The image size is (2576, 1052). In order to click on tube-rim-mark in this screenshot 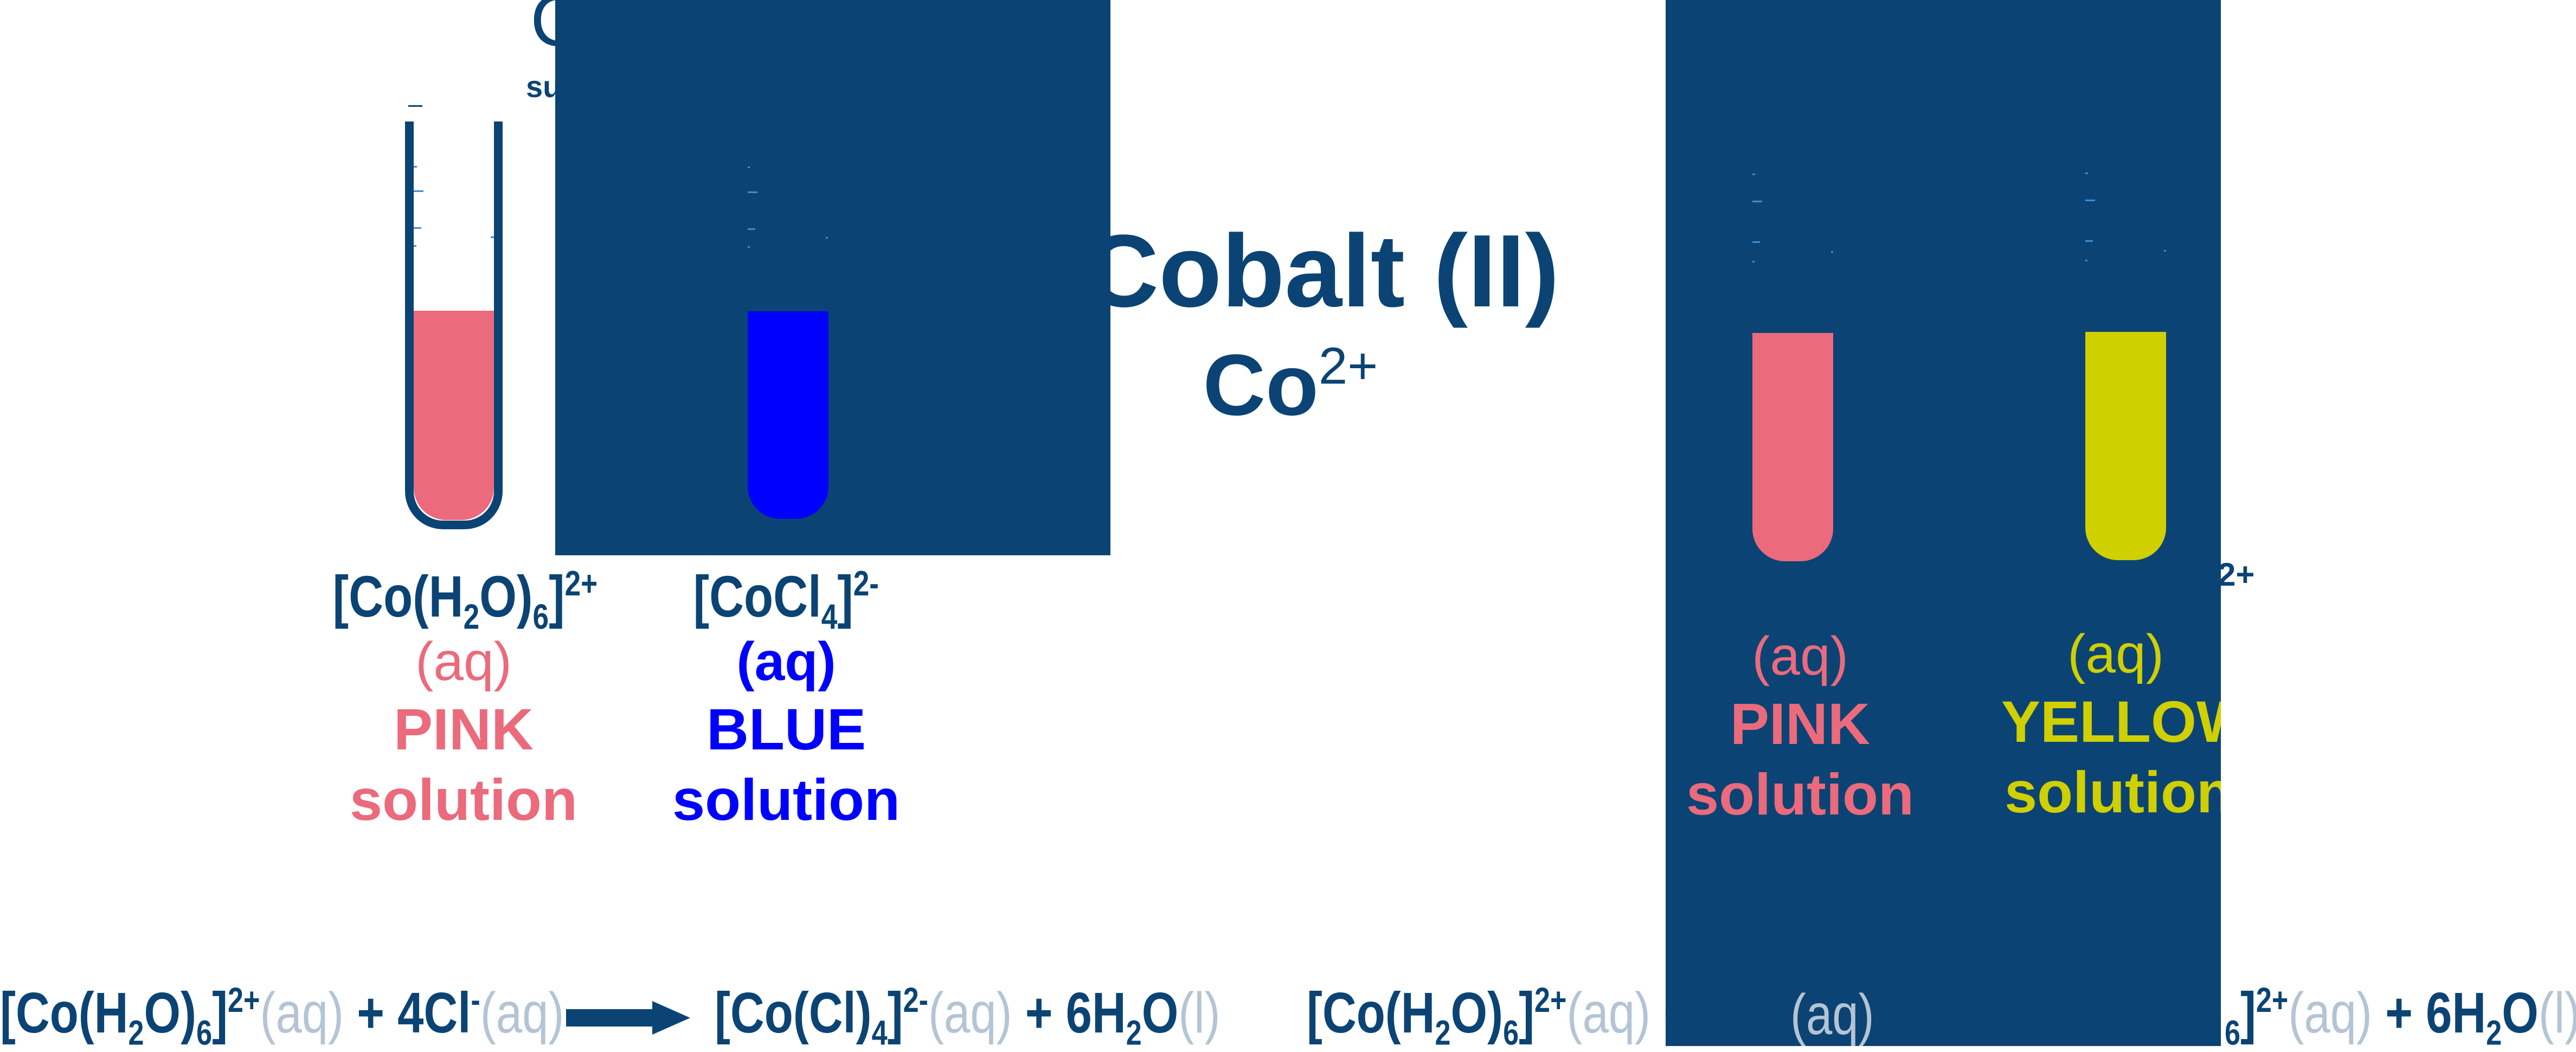, I will do `click(415, 106)`.